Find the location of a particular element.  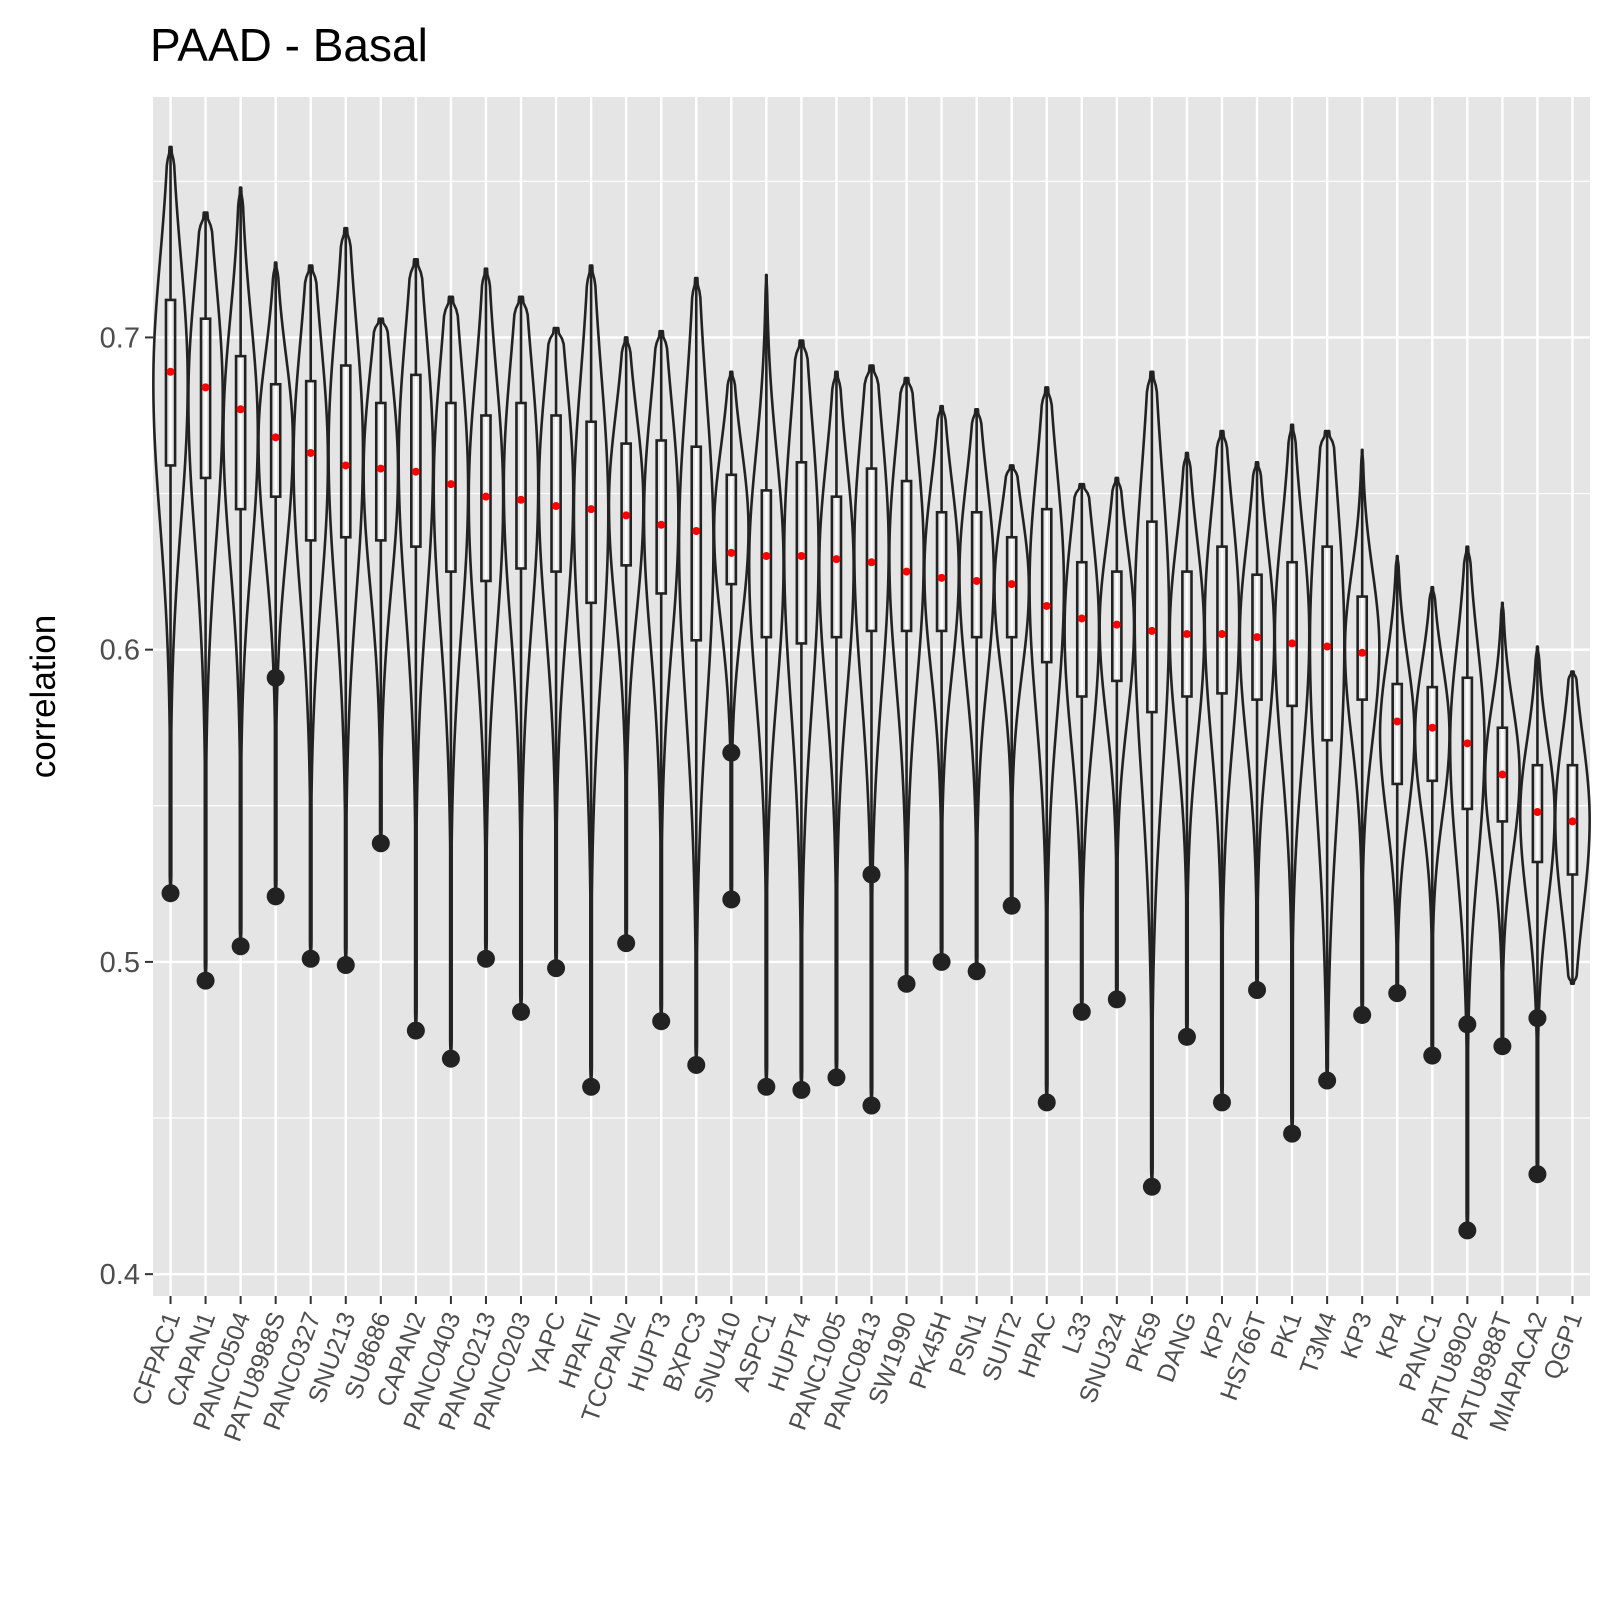

violin-HUPT3 is located at coordinates (661, 680).